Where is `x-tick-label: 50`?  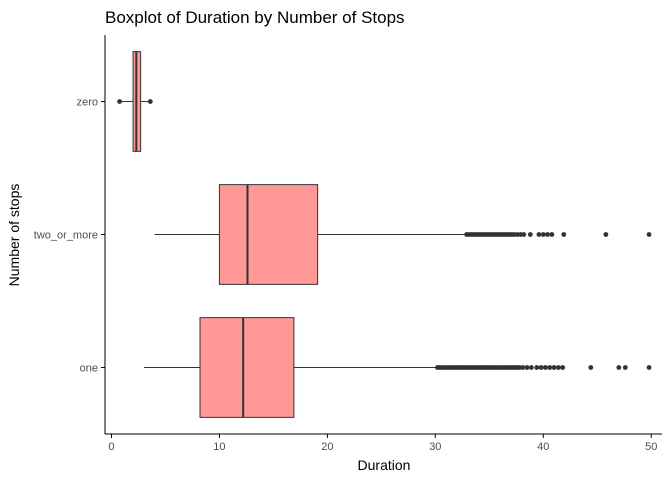 x-tick-label: 50 is located at coordinates (651, 447).